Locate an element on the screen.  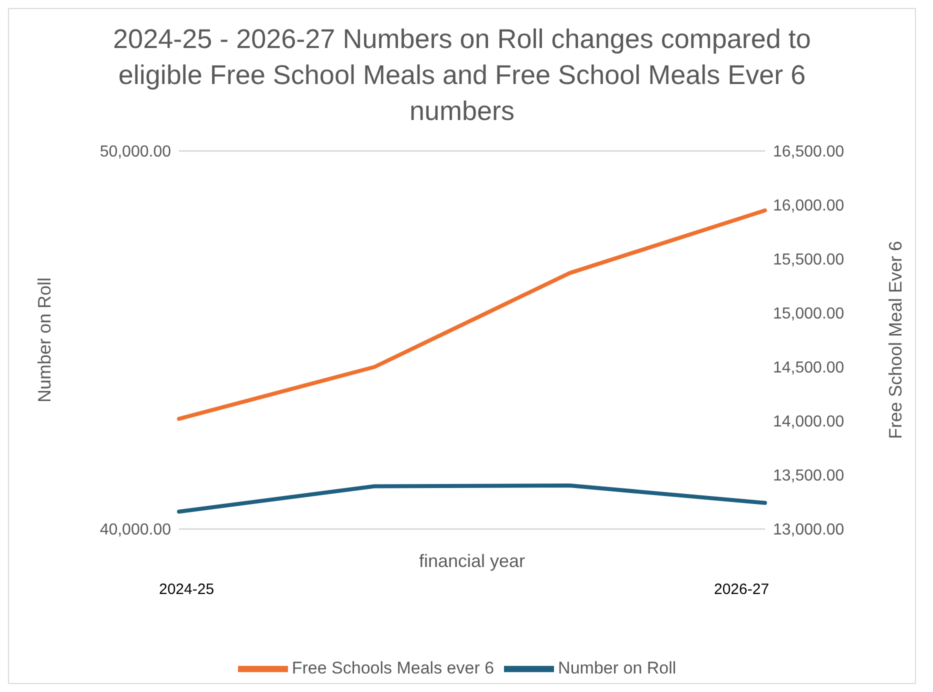
y2-tick-label: 13,000.00 is located at coordinates (808, 530).